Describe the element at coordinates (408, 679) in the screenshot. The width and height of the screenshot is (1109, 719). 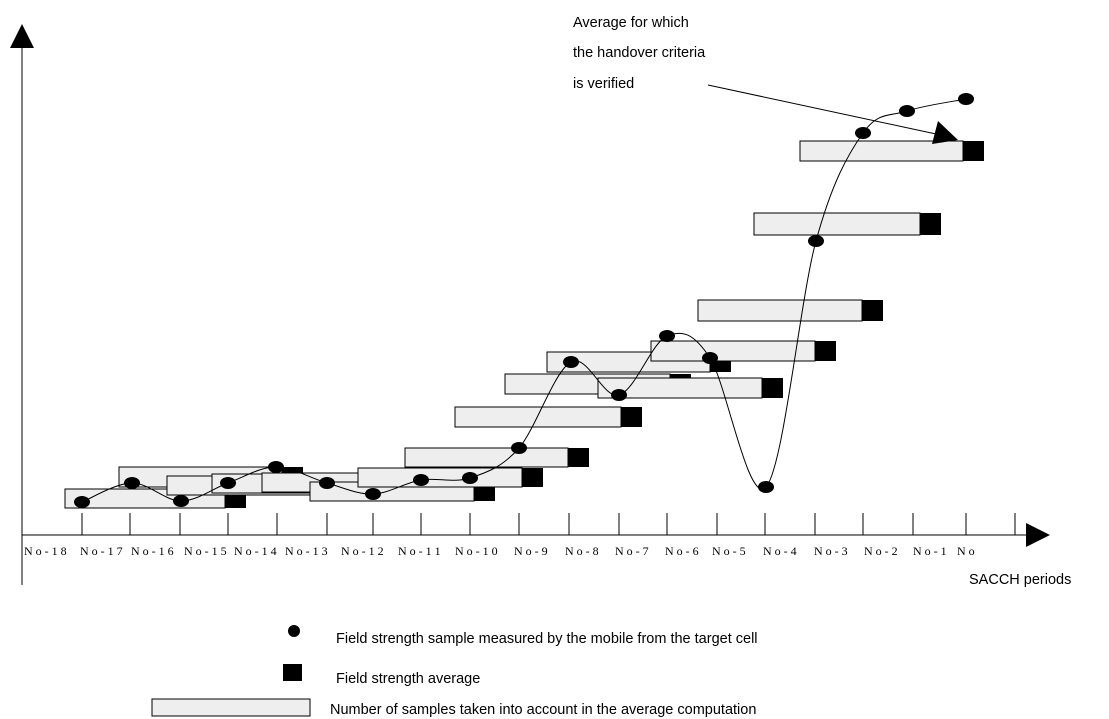
I see `legend-average-label: Field strength average` at that location.